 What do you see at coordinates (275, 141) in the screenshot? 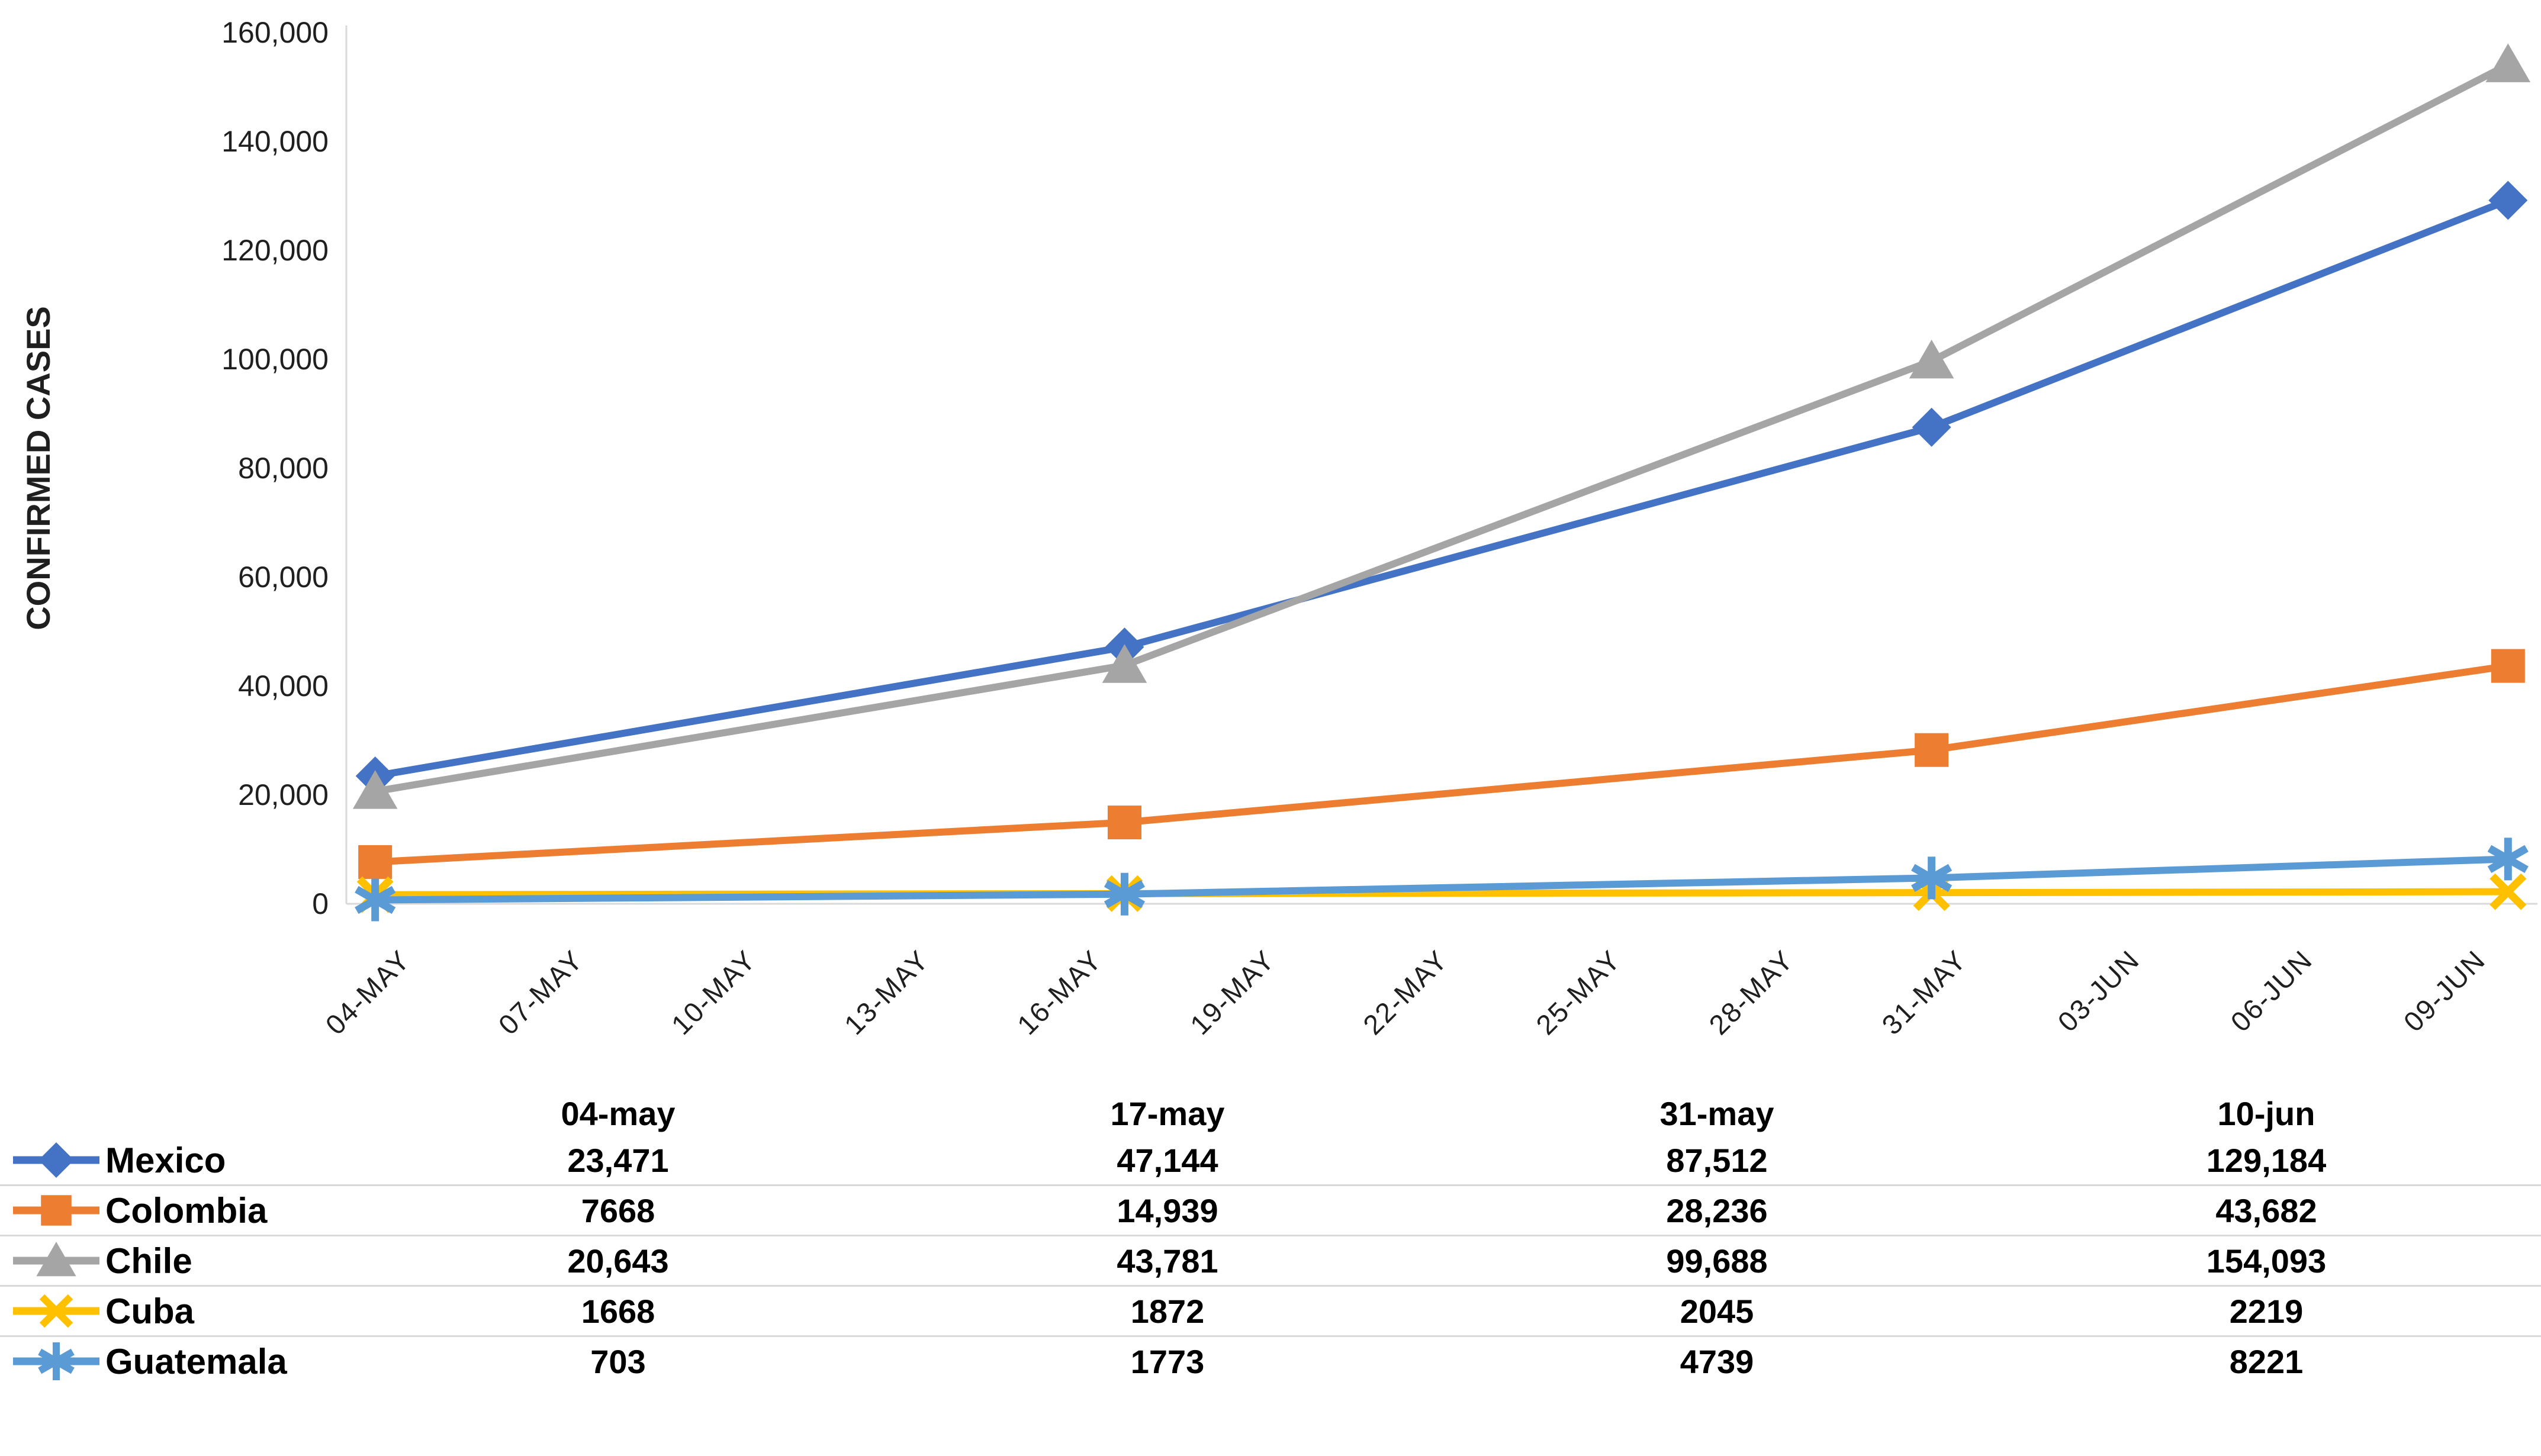
I see `y-tick-label: 140,000` at bounding box center [275, 141].